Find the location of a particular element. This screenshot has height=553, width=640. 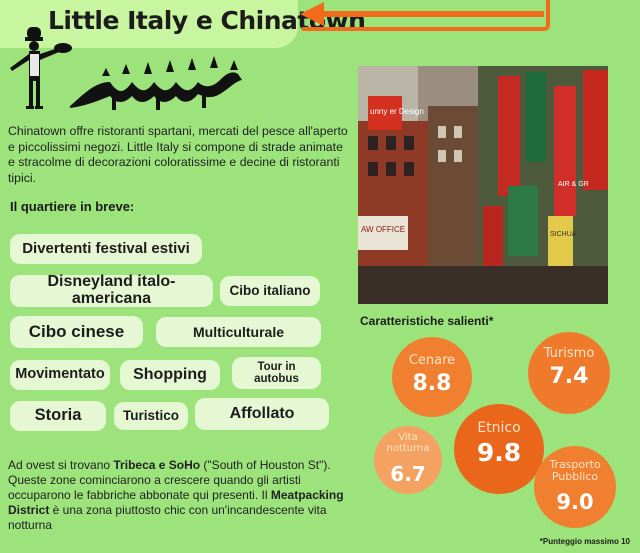

tag-affollato: Affollato is located at coordinates (262, 414).